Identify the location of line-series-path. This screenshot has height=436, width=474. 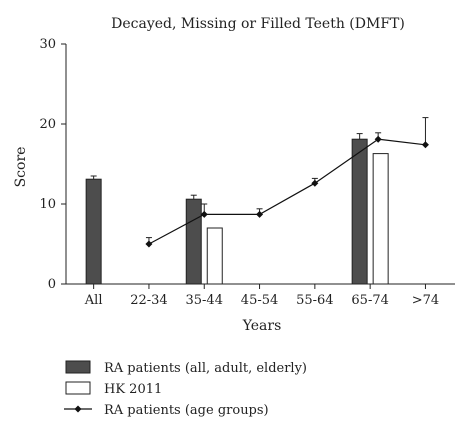
(287, 191).